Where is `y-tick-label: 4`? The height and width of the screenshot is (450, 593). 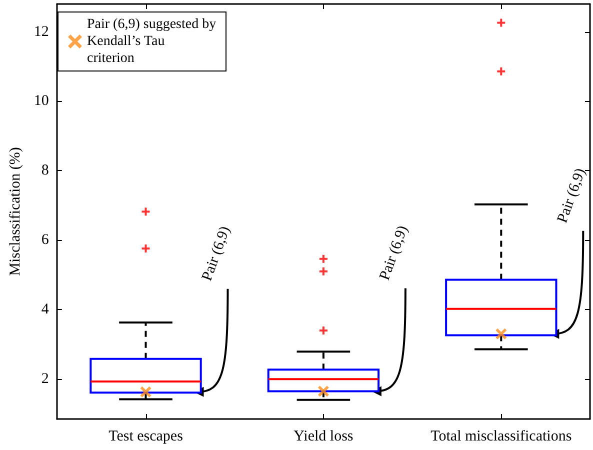
y-tick-label: 4 is located at coordinates (45, 310).